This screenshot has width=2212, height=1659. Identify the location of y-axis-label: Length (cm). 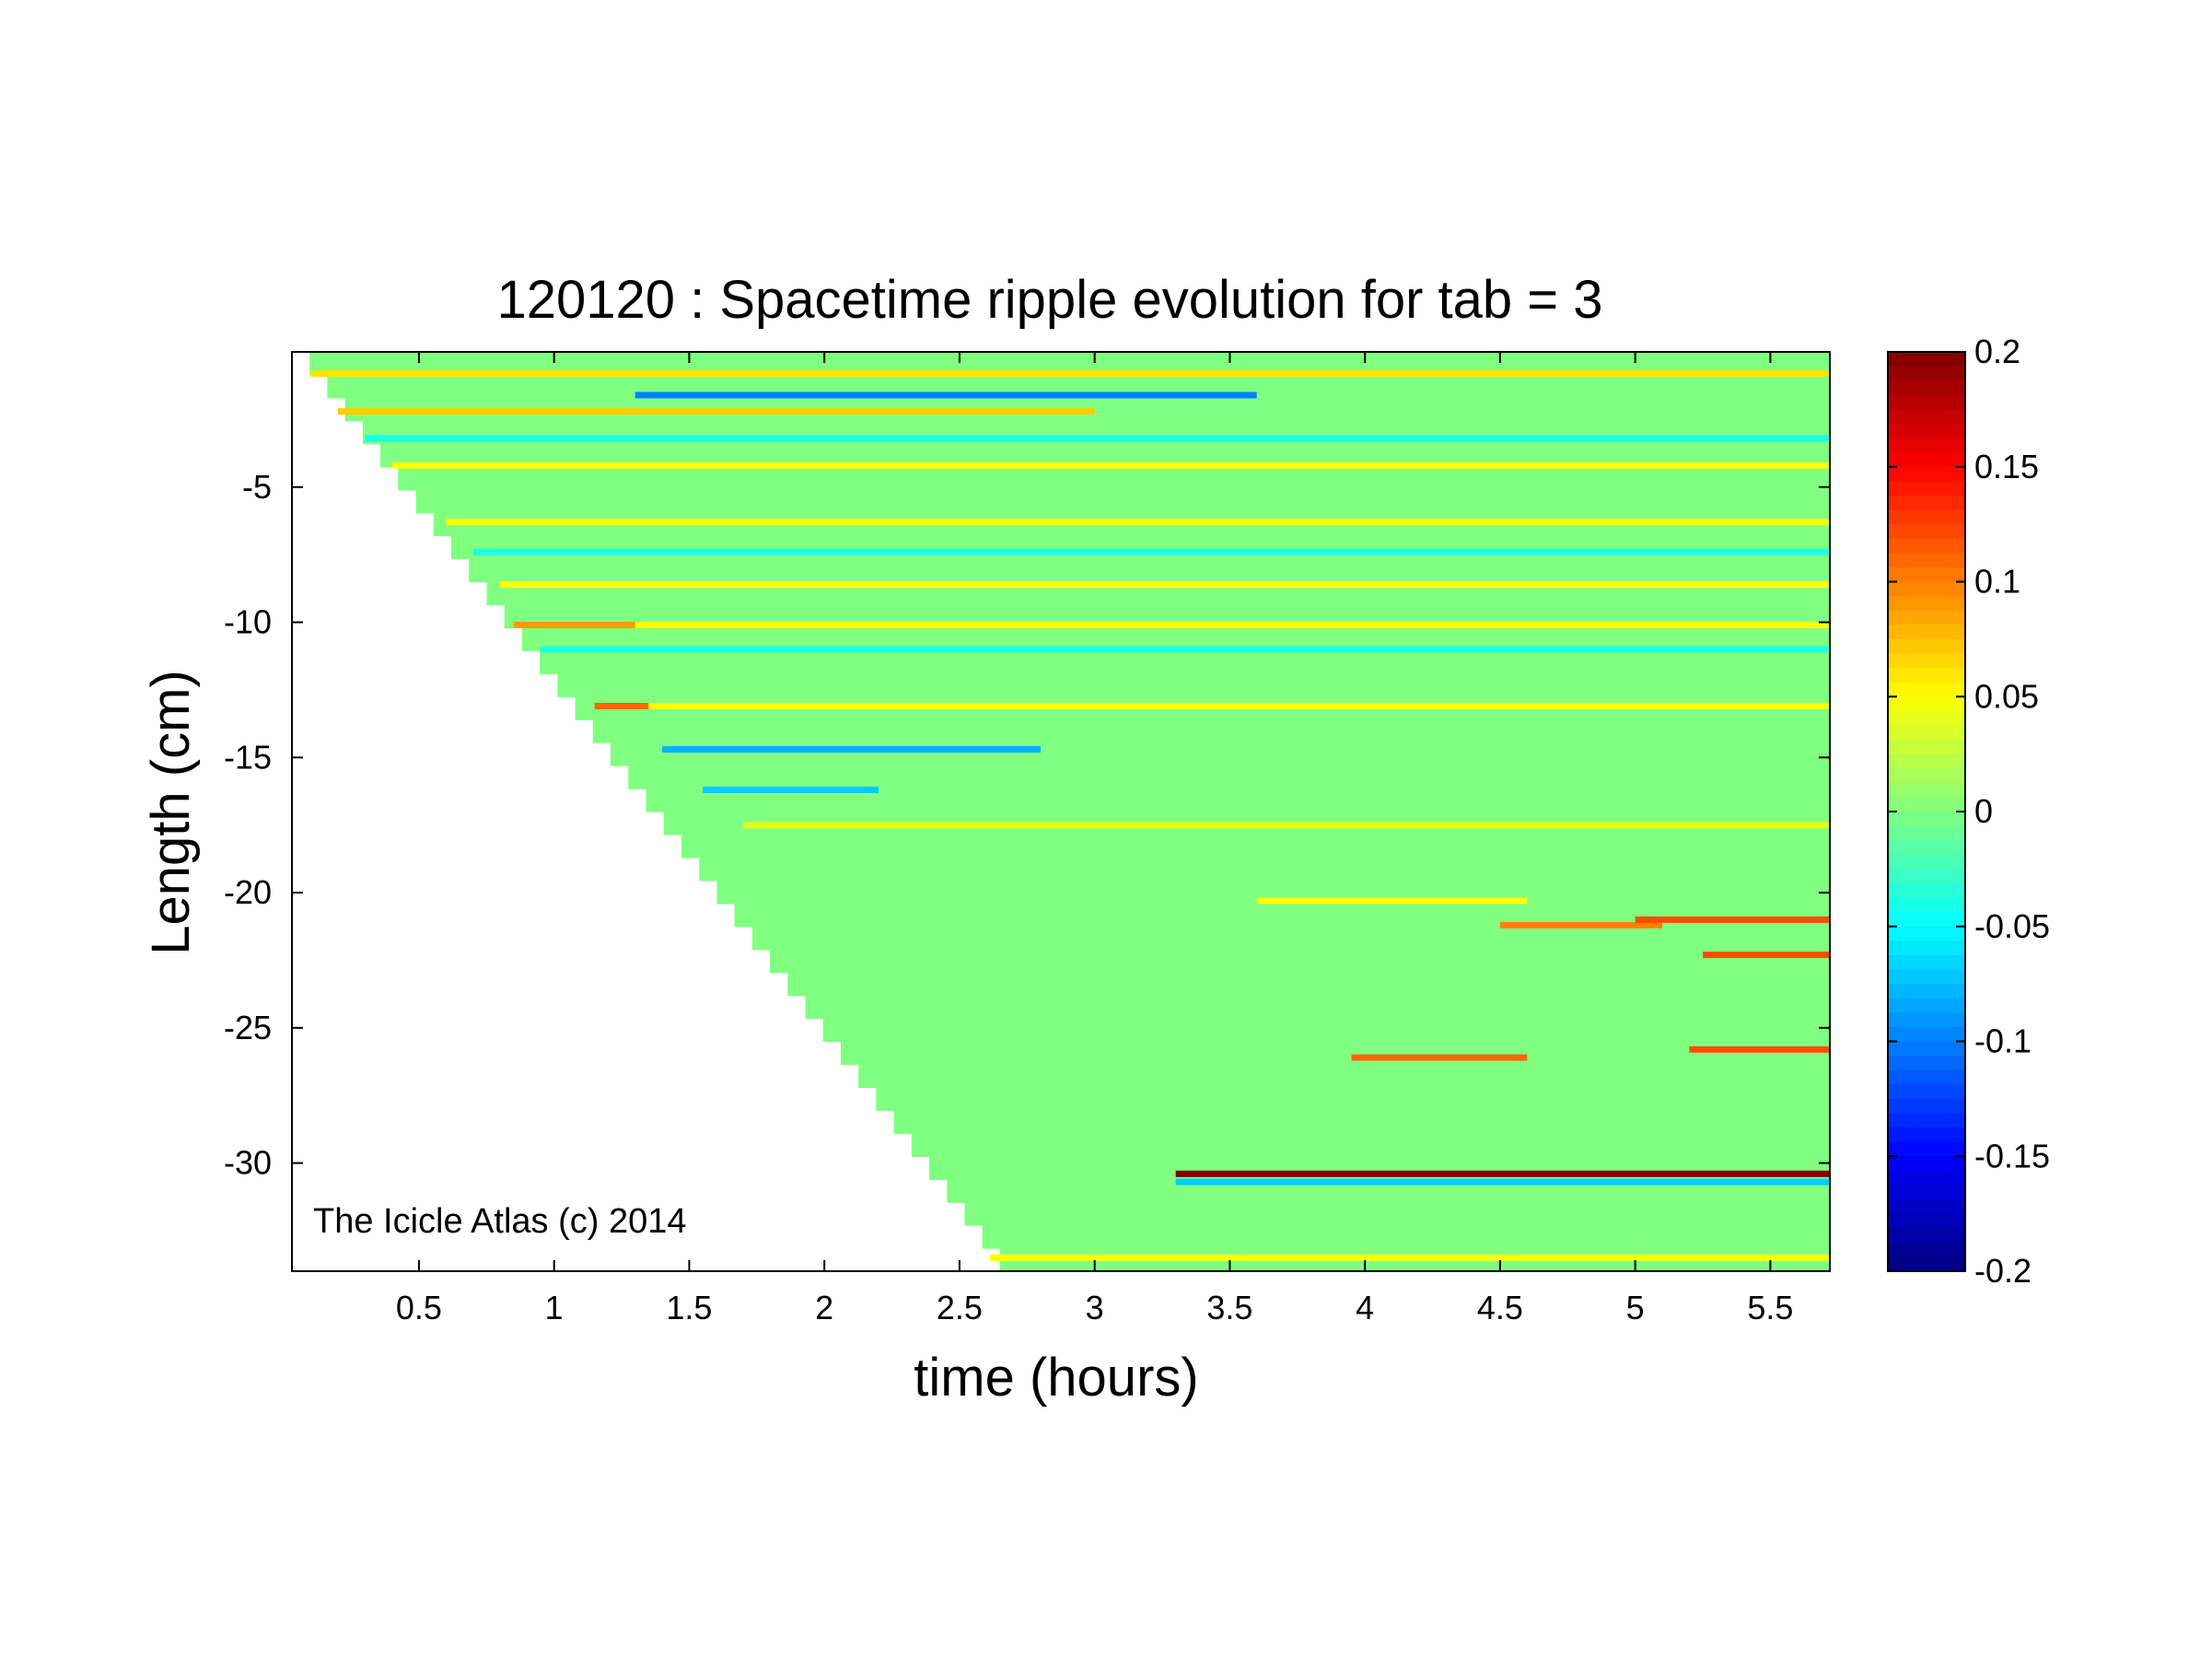
(171, 812).